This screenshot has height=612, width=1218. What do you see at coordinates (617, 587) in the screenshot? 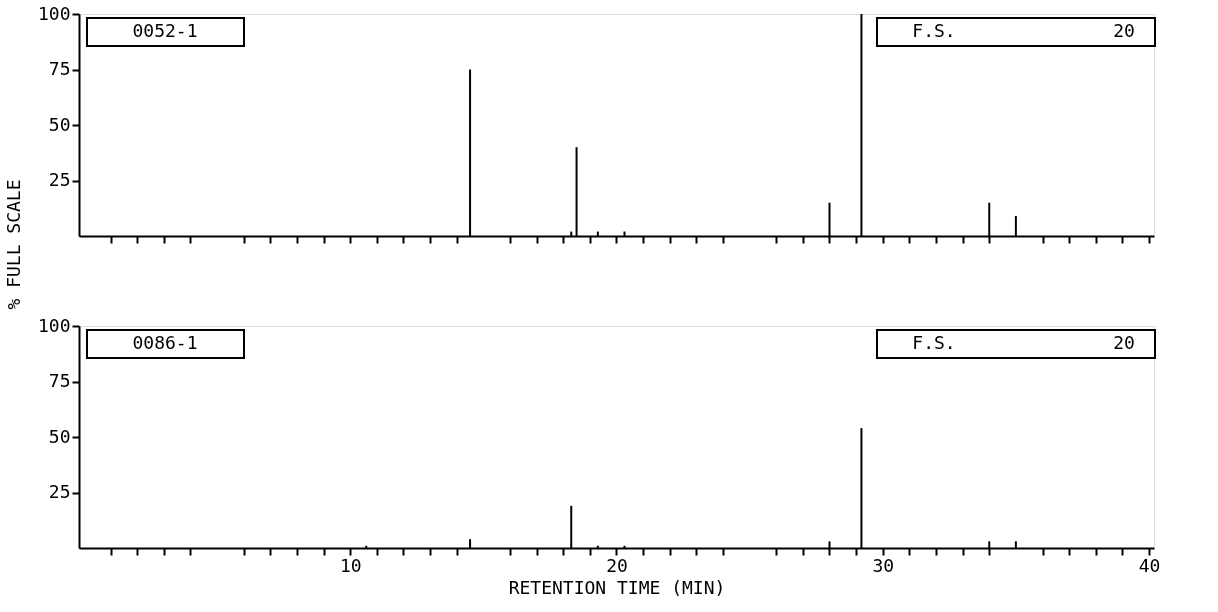
I see `x-axis-title: RETENTION TIME (MIN)` at bounding box center [617, 587].